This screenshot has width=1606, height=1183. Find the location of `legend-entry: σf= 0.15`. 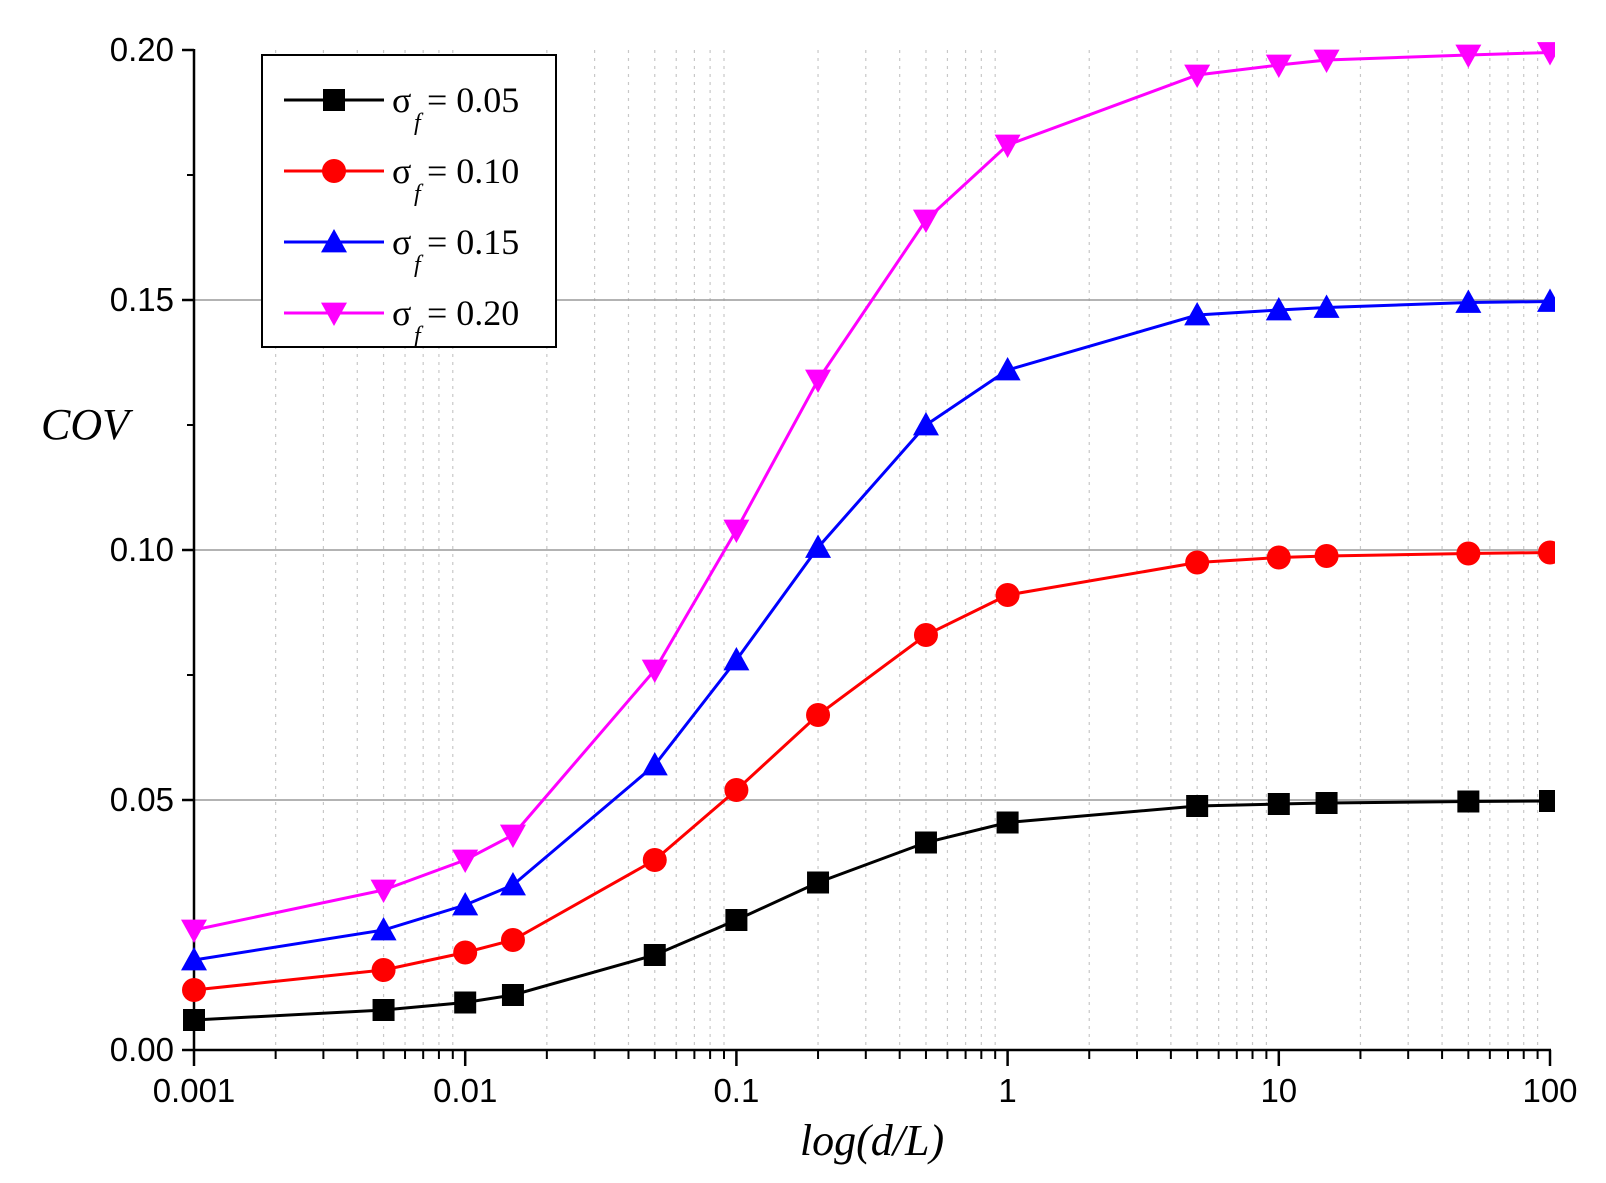

legend-entry: σf= 0.15 is located at coordinates (401, 250).